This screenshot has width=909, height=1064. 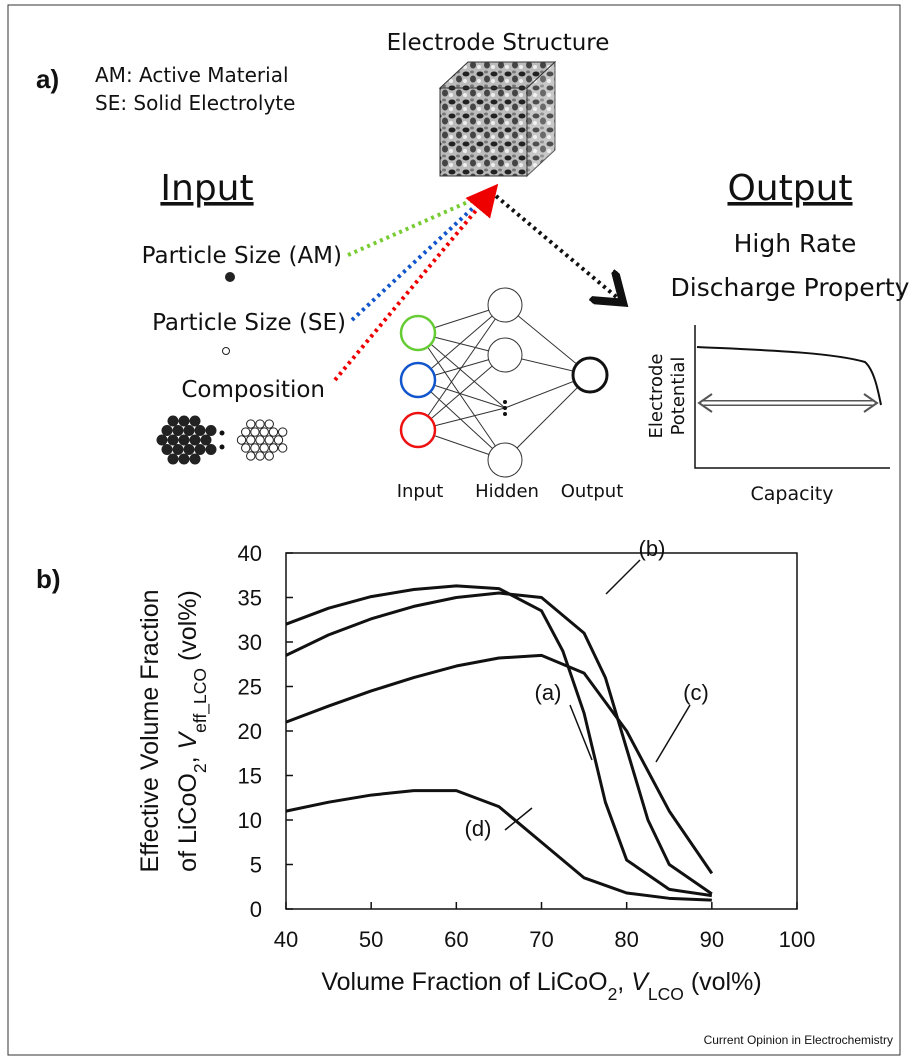 I want to click on y-tick-label: 0, so click(x=256, y=909).